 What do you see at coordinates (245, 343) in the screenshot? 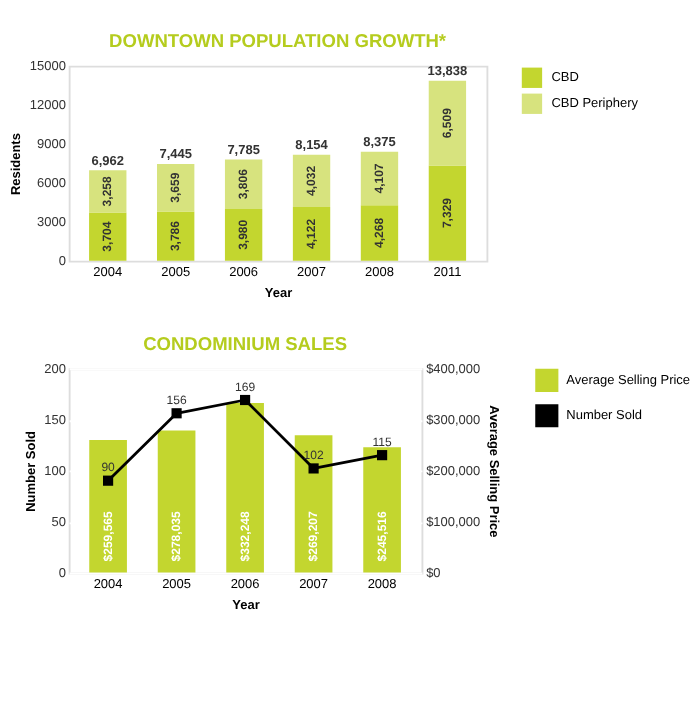
I see `chart-title: CONDOMINIUM SALES` at bounding box center [245, 343].